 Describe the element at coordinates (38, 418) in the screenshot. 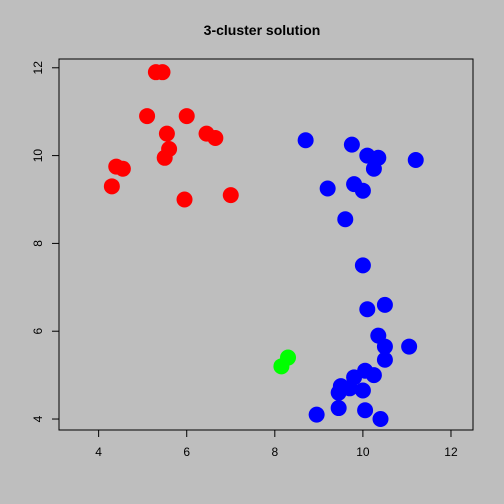

I see `y-tick-label: 4` at that location.